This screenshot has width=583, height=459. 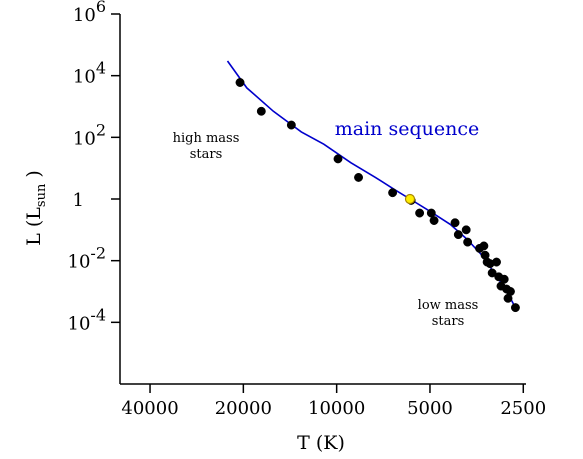 What do you see at coordinates (149, 408) in the screenshot?
I see `x-tick-label: 40000` at bounding box center [149, 408].